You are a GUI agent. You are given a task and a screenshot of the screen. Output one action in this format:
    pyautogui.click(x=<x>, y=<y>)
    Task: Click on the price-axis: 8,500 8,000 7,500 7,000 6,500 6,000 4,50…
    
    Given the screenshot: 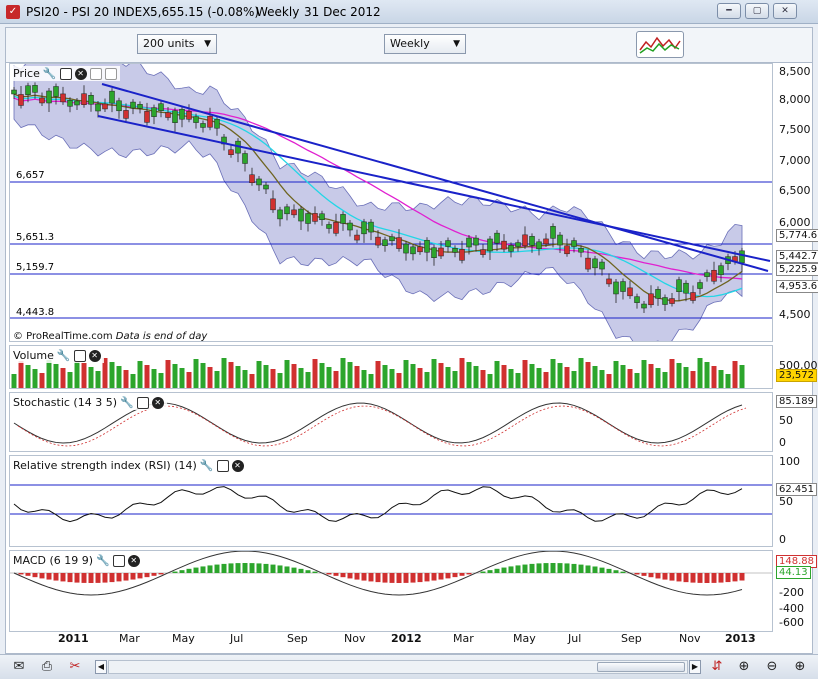 What is the action you would take?
    pyautogui.click(x=797, y=202)
    